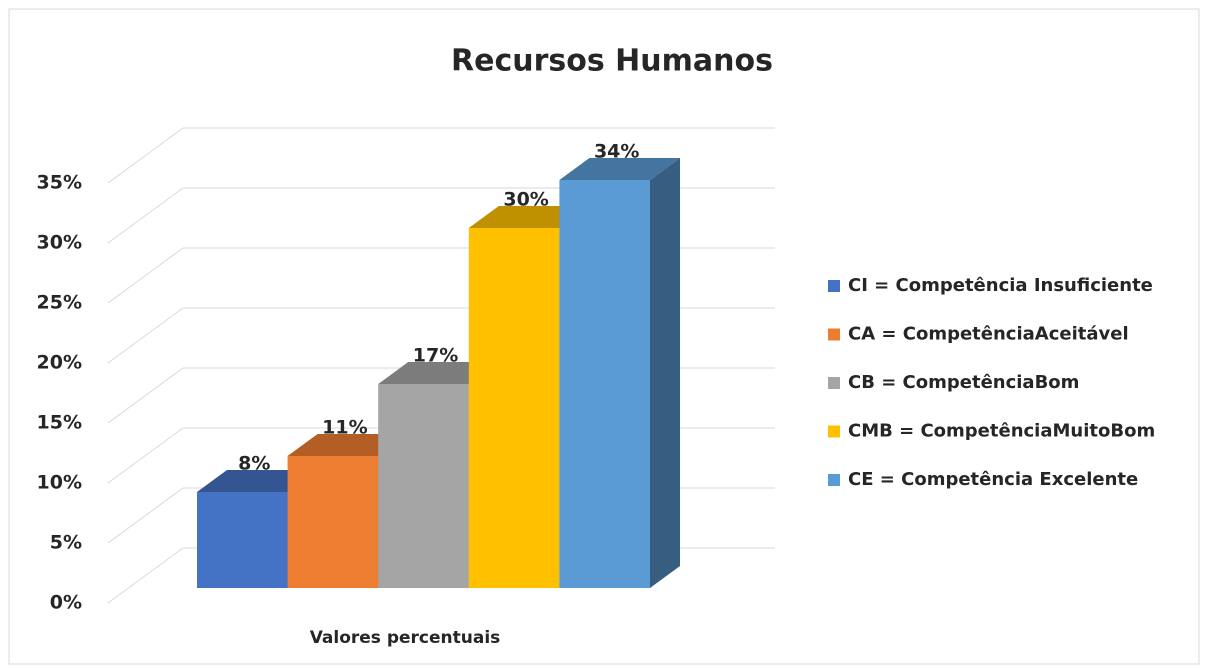  What do you see at coordinates (66, 543) in the screenshot?
I see `y-tick-label: 5%` at bounding box center [66, 543].